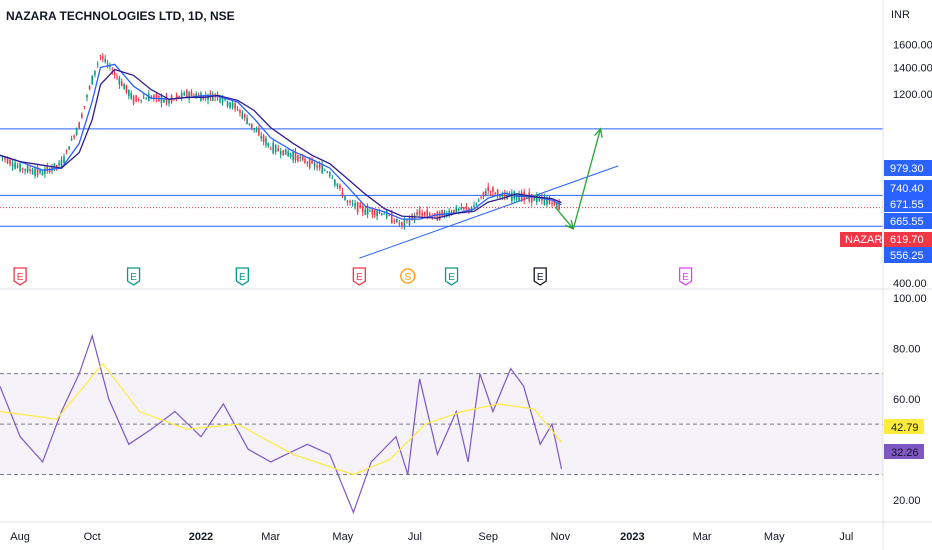 This screenshot has height=550, width=932. Describe the element at coordinates (120, 16) in the screenshot. I see `chart-title: NAZARA TECHNOLOGIES LTD, 1D, NSE` at that location.